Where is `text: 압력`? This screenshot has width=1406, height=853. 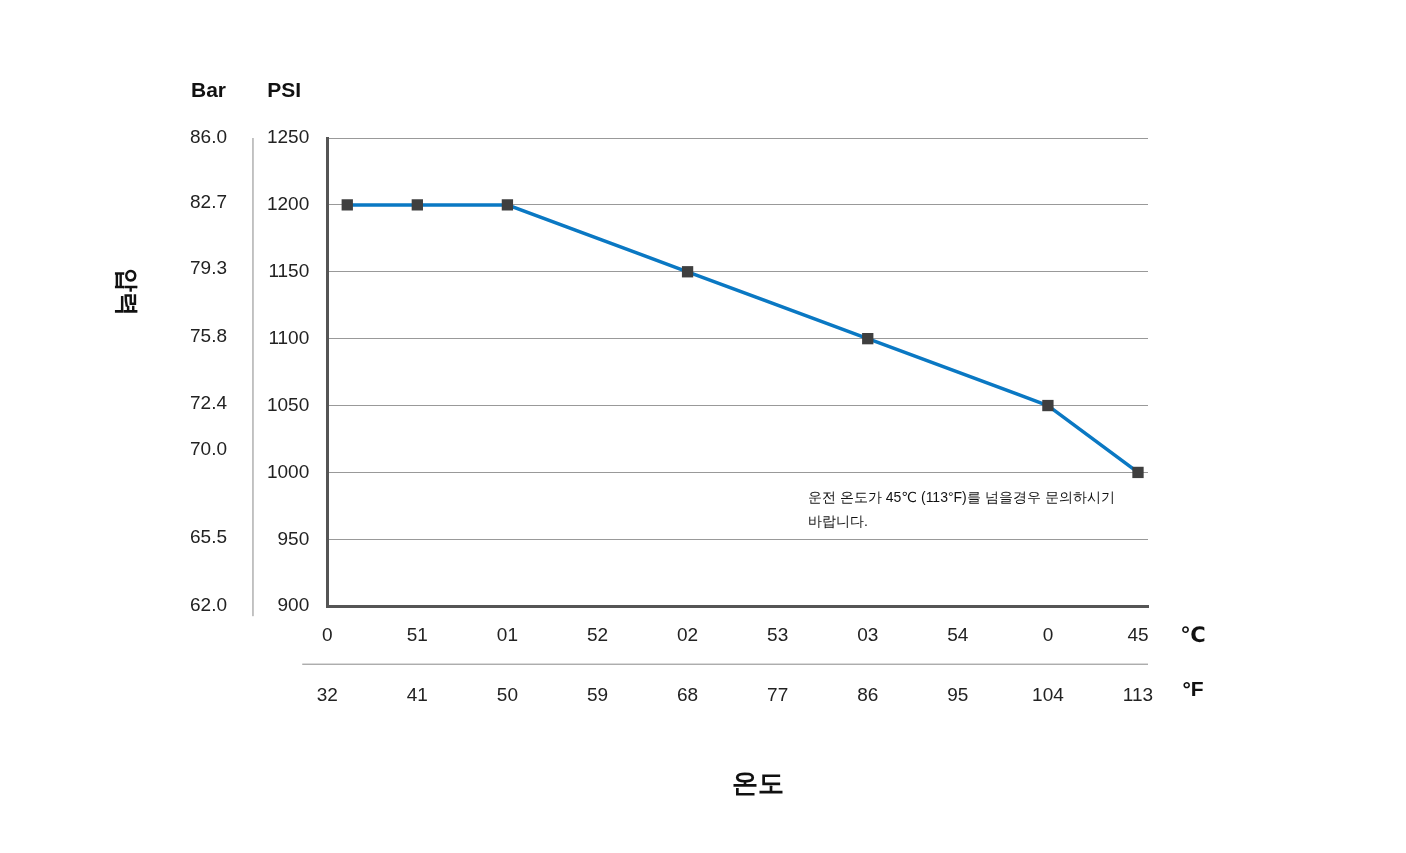
text: 압력 is located at coordinates (128, 292).